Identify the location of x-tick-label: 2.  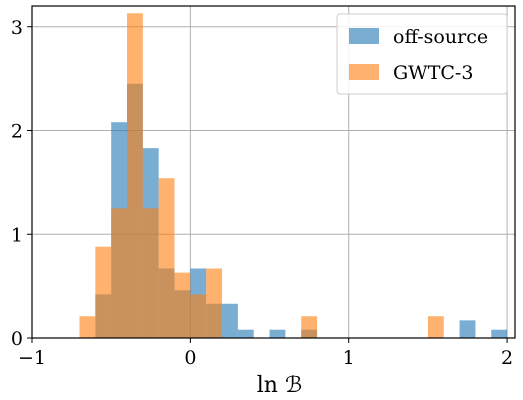
(507, 358).